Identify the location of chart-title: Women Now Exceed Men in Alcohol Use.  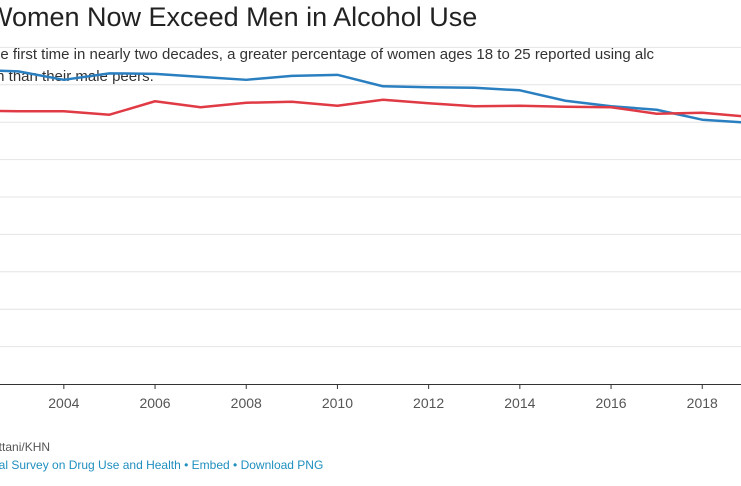
(239, 17).